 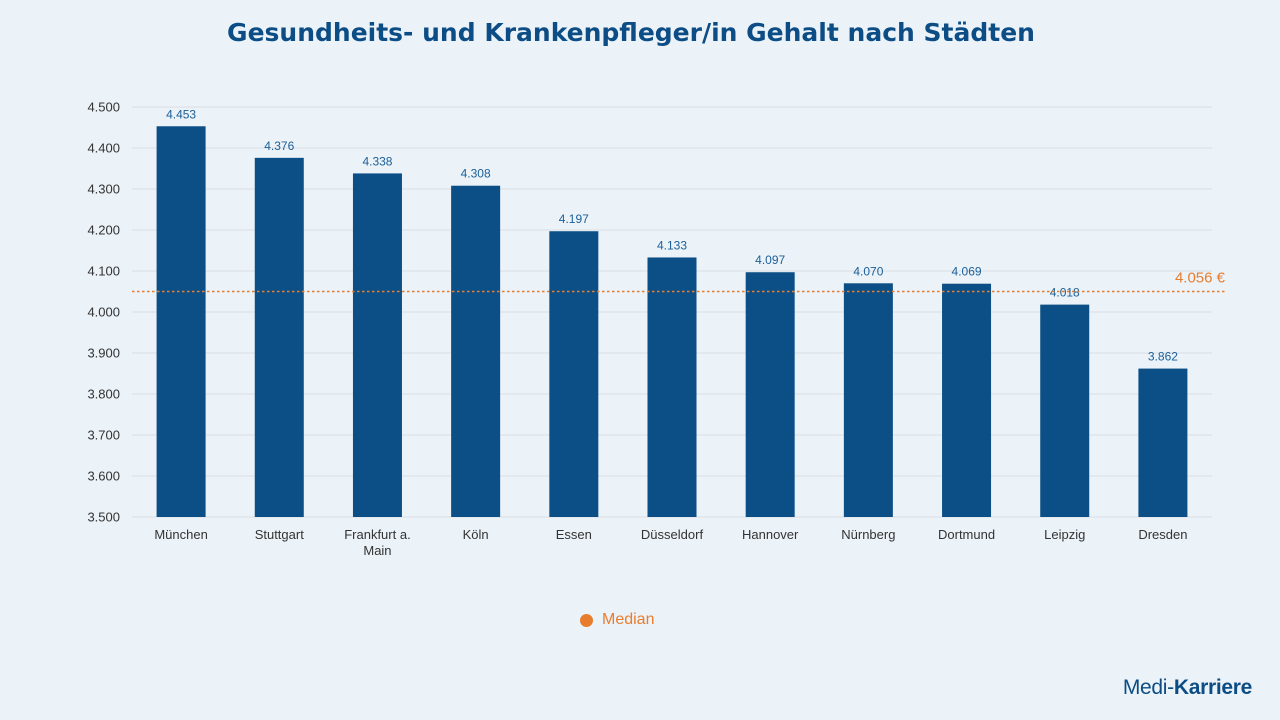 I want to click on value-label: 4.376, so click(x=279, y=146).